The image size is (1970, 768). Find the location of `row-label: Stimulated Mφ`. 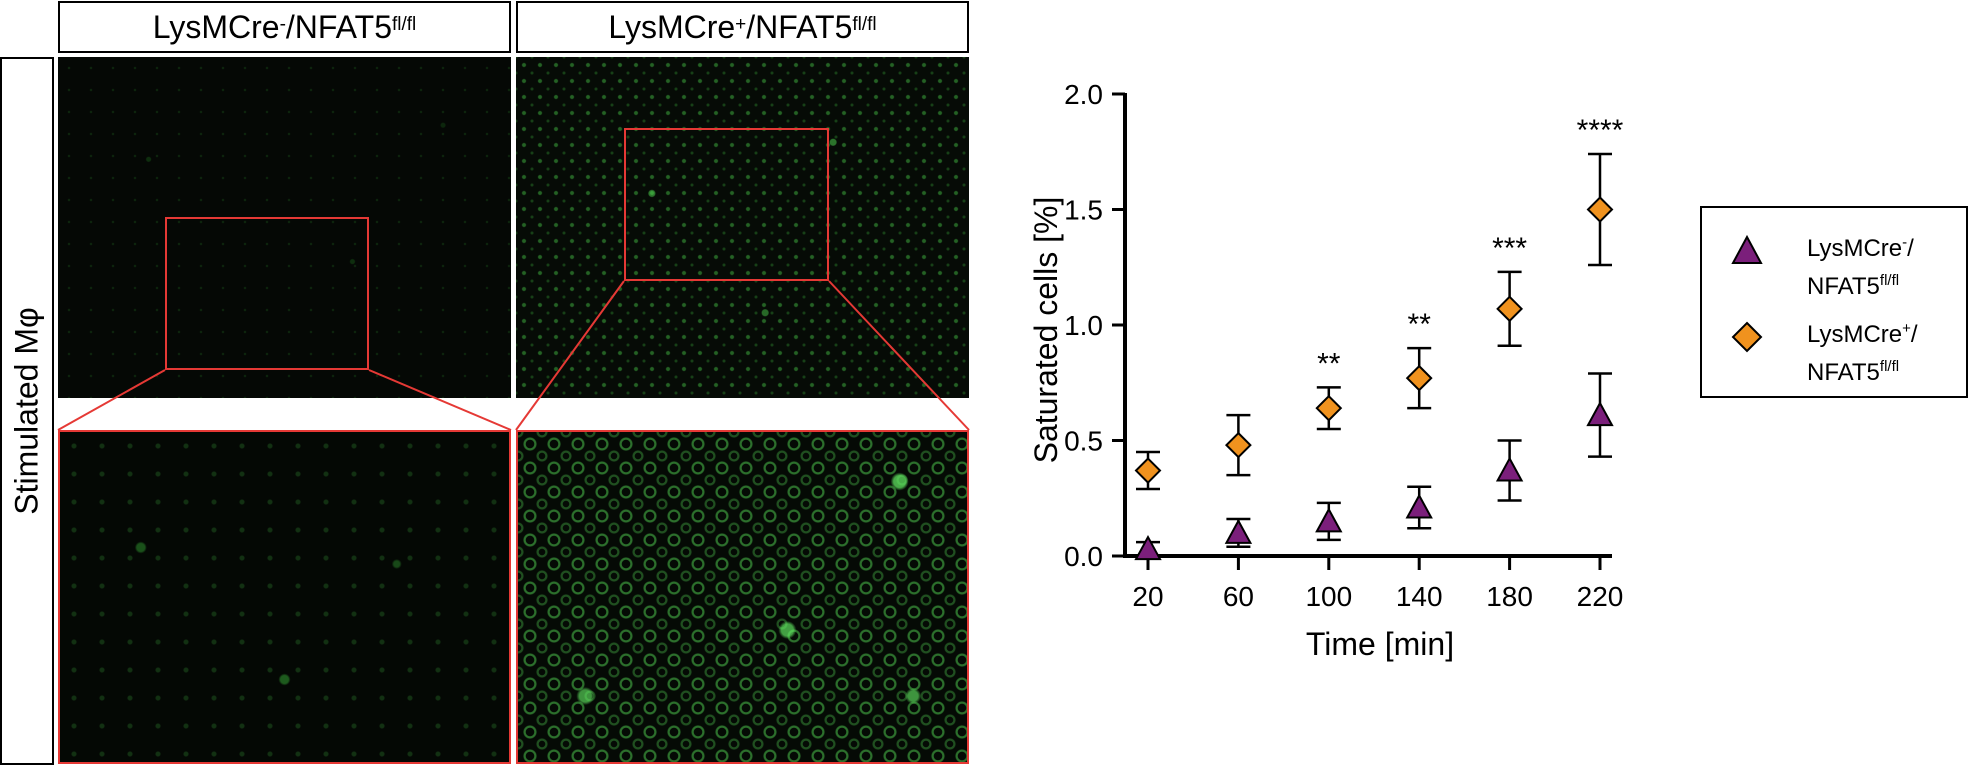

row-label: Stimulated Mφ is located at coordinates (26, 411).